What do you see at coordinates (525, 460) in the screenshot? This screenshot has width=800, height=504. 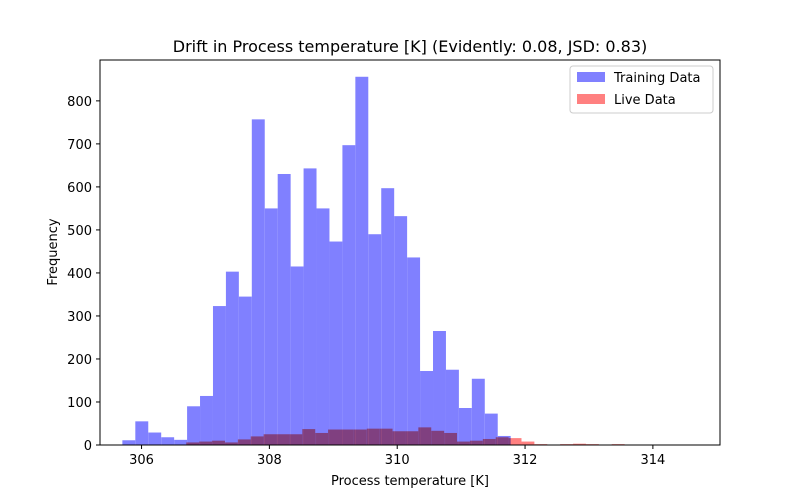 I see `x-tick-label: 312` at bounding box center [525, 460].